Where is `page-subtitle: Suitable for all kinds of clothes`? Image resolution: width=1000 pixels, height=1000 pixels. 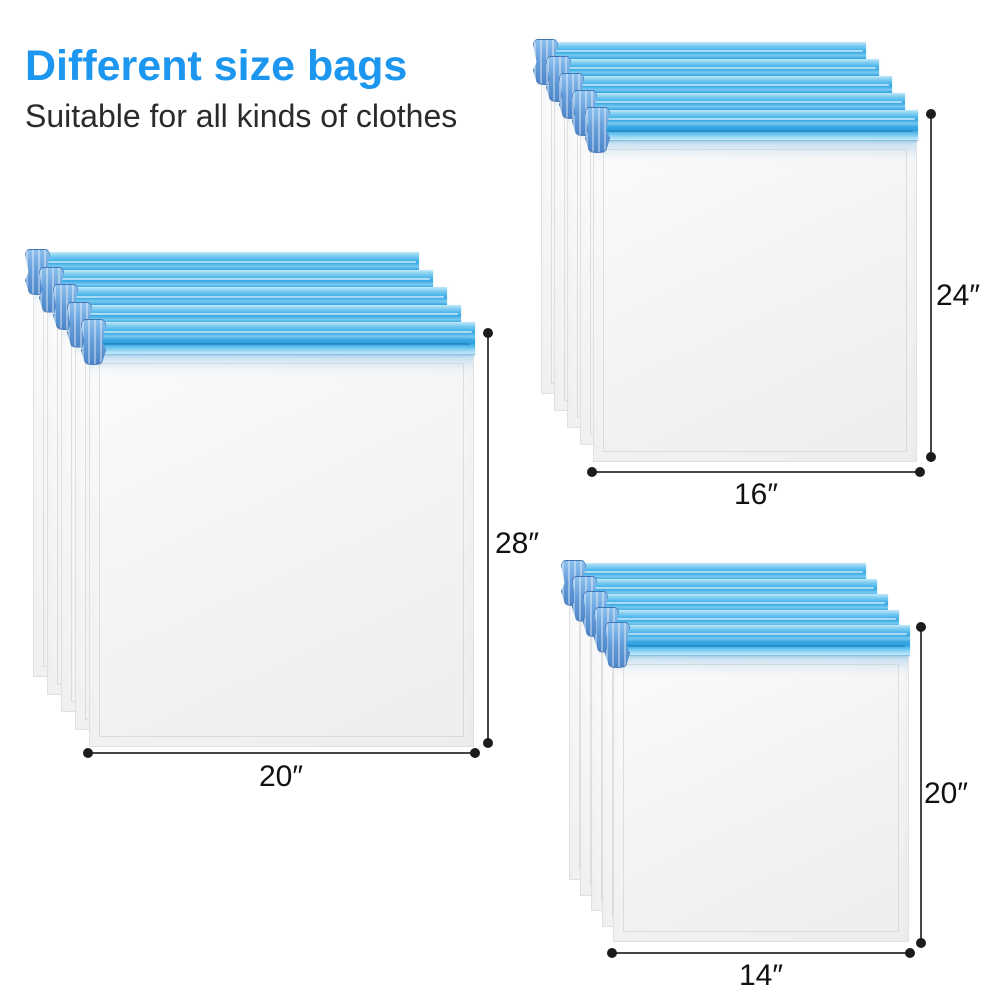
page-subtitle: Suitable for all kinds of clothes is located at coordinates (241, 116).